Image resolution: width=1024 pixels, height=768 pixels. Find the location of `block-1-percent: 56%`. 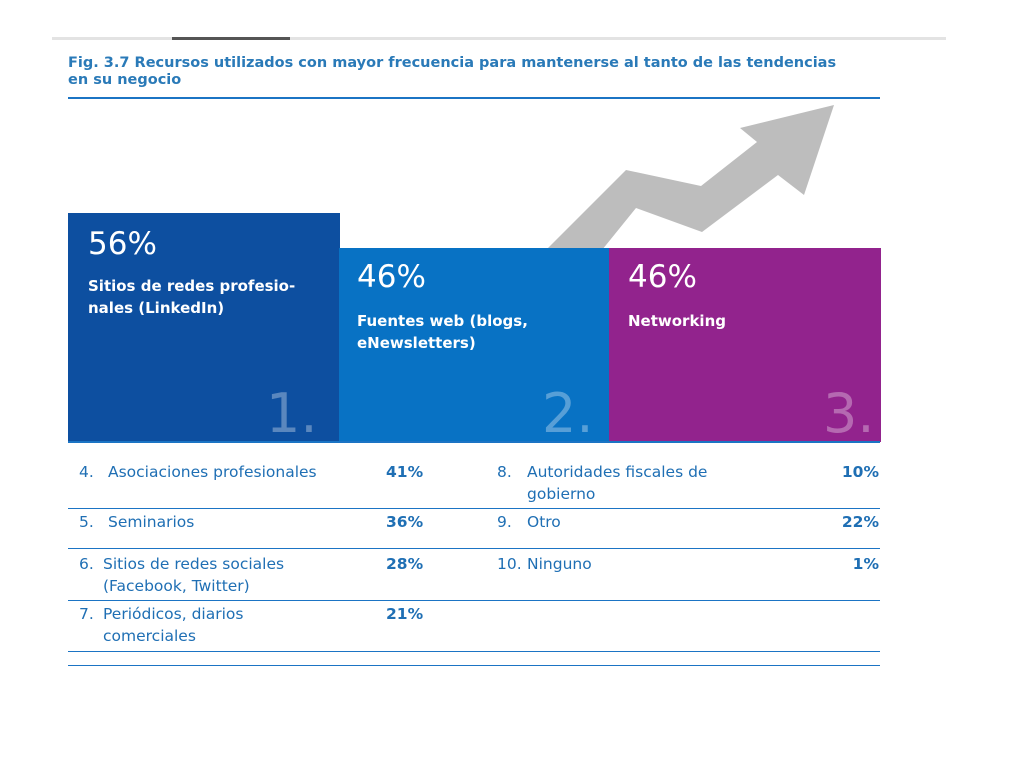

block-1-percent: 56% is located at coordinates (122, 244).